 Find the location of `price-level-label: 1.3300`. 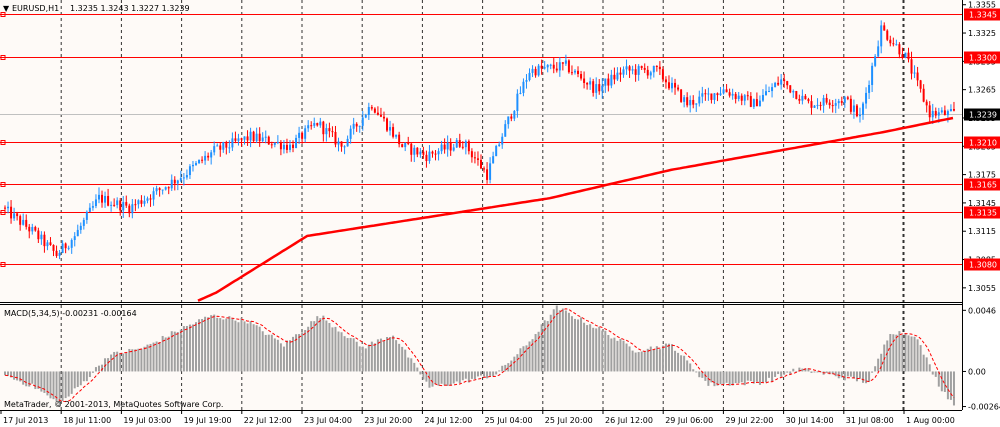

price-level-label: 1.3300 is located at coordinates (983, 58).